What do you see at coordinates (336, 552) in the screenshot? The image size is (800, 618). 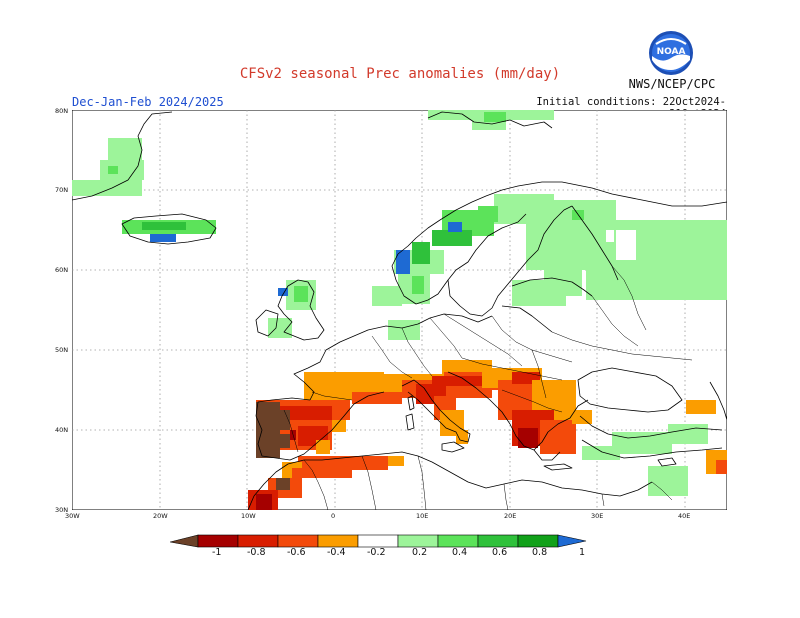 I see `legend-tick-neg0.4: -0.4` at bounding box center [336, 552].